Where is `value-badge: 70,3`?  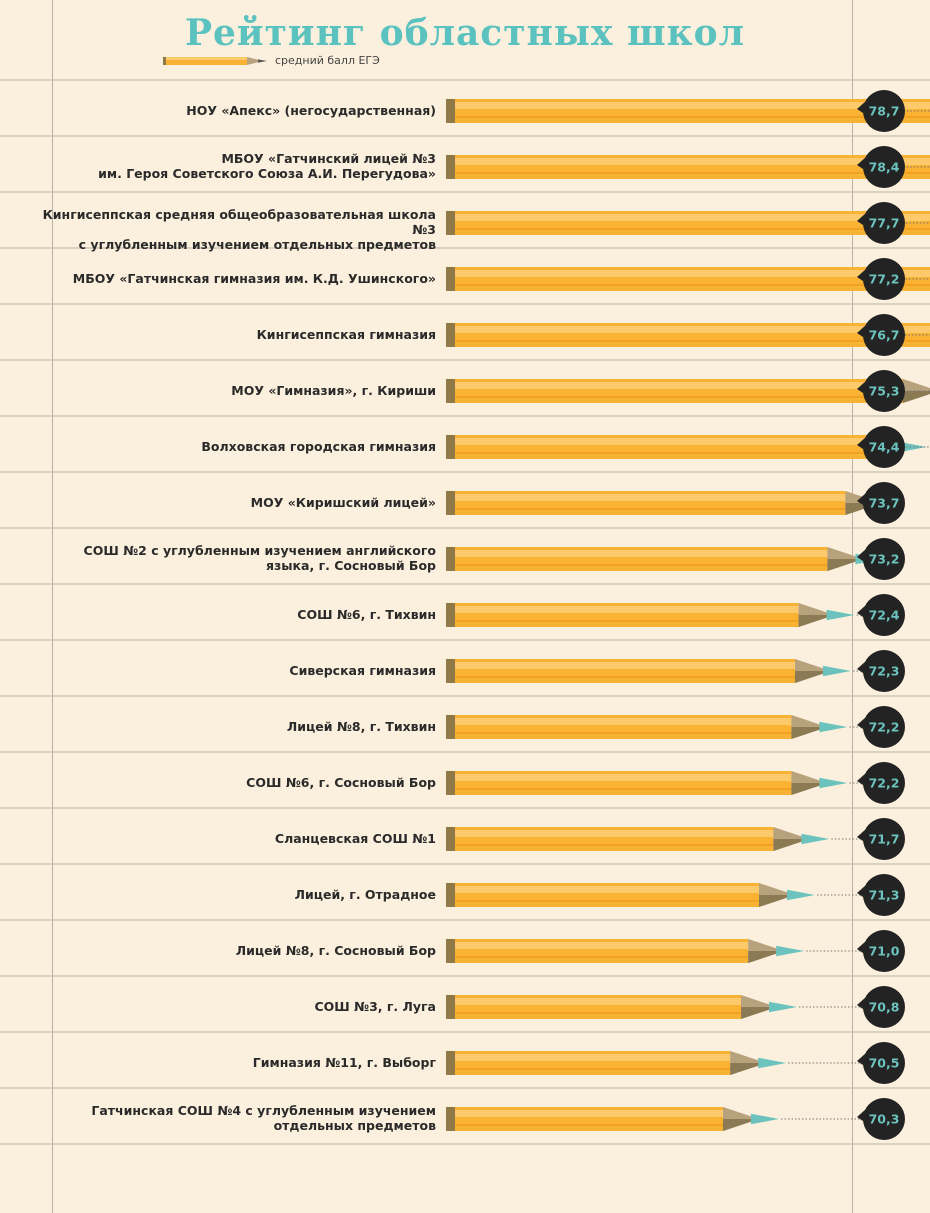 value-badge: 70,3 is located at coordinates (881, 1119).